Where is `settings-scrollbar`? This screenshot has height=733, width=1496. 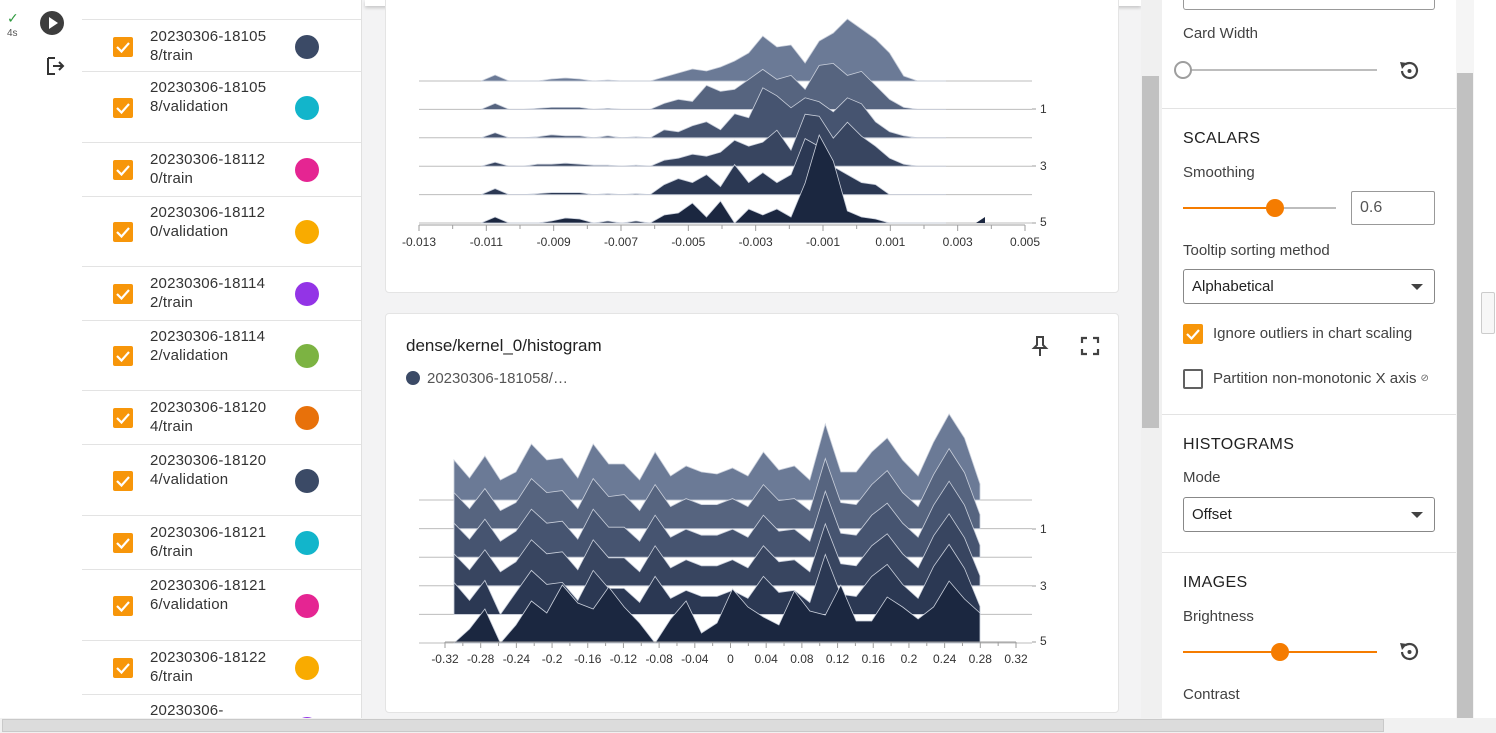
settings-scrollbar is located at coordinates (1476, 359).